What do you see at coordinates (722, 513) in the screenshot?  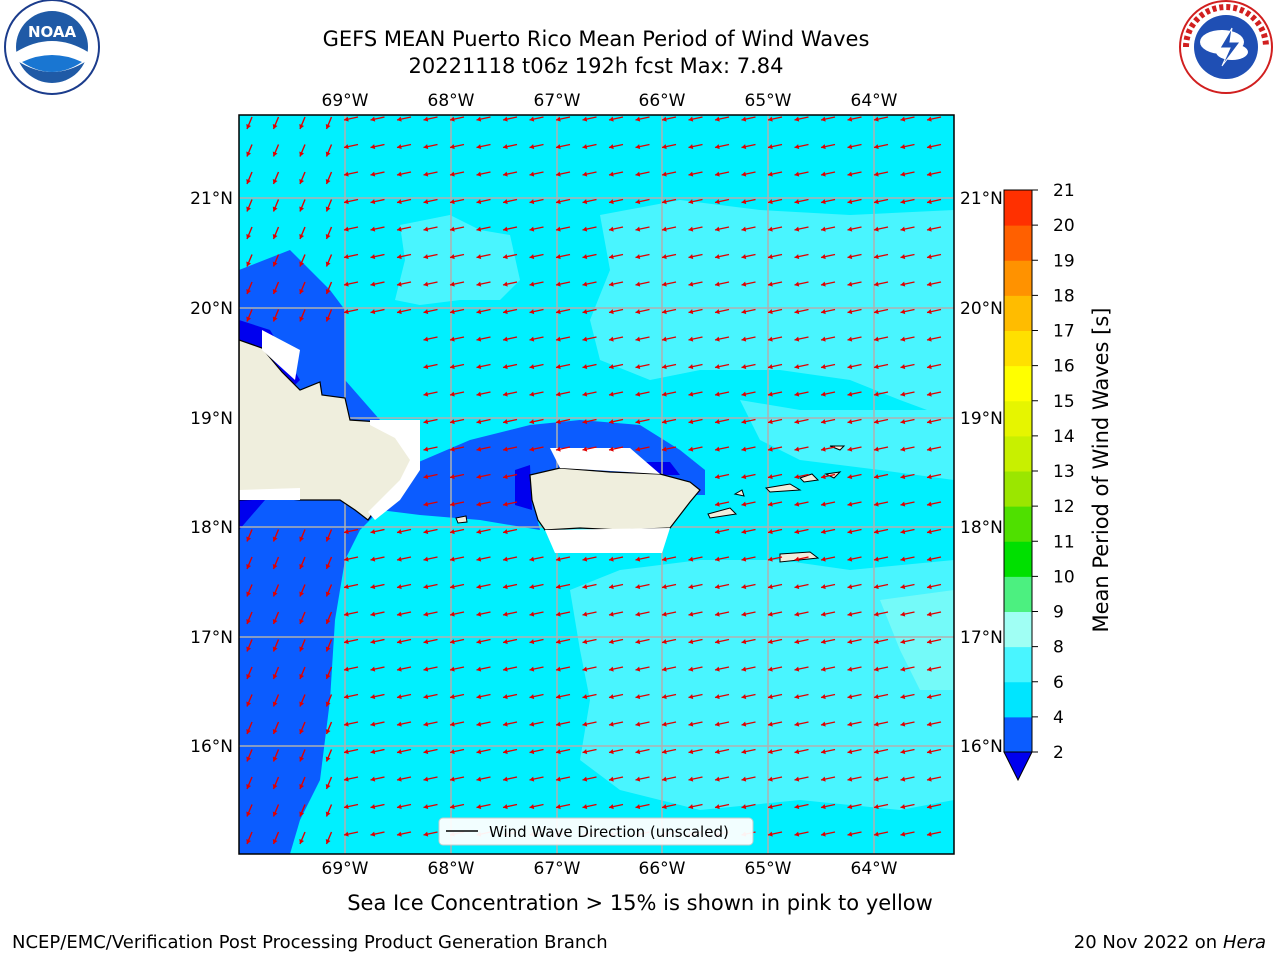 I see `land-vieques` at bounding box center [722, 513].